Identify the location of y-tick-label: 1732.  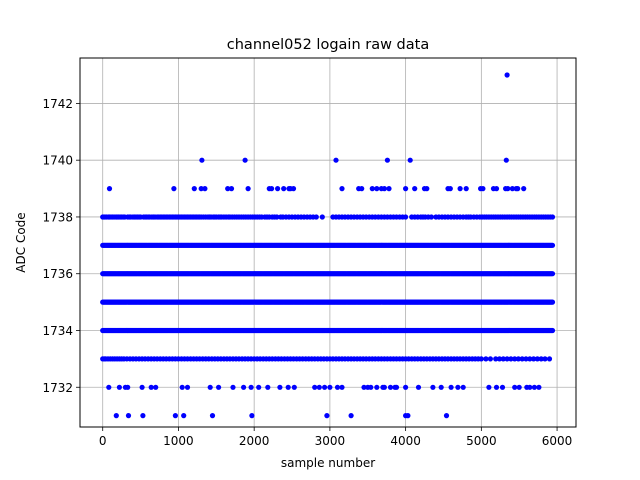
(57, 388).